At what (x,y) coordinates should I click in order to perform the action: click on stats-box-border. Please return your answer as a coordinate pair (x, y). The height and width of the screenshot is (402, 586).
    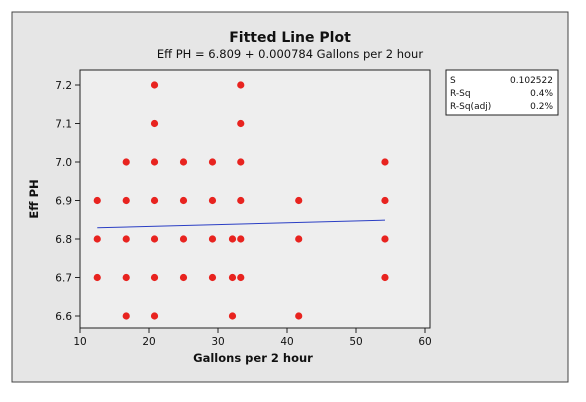
    Looking at the image, I should click on (502, 92).